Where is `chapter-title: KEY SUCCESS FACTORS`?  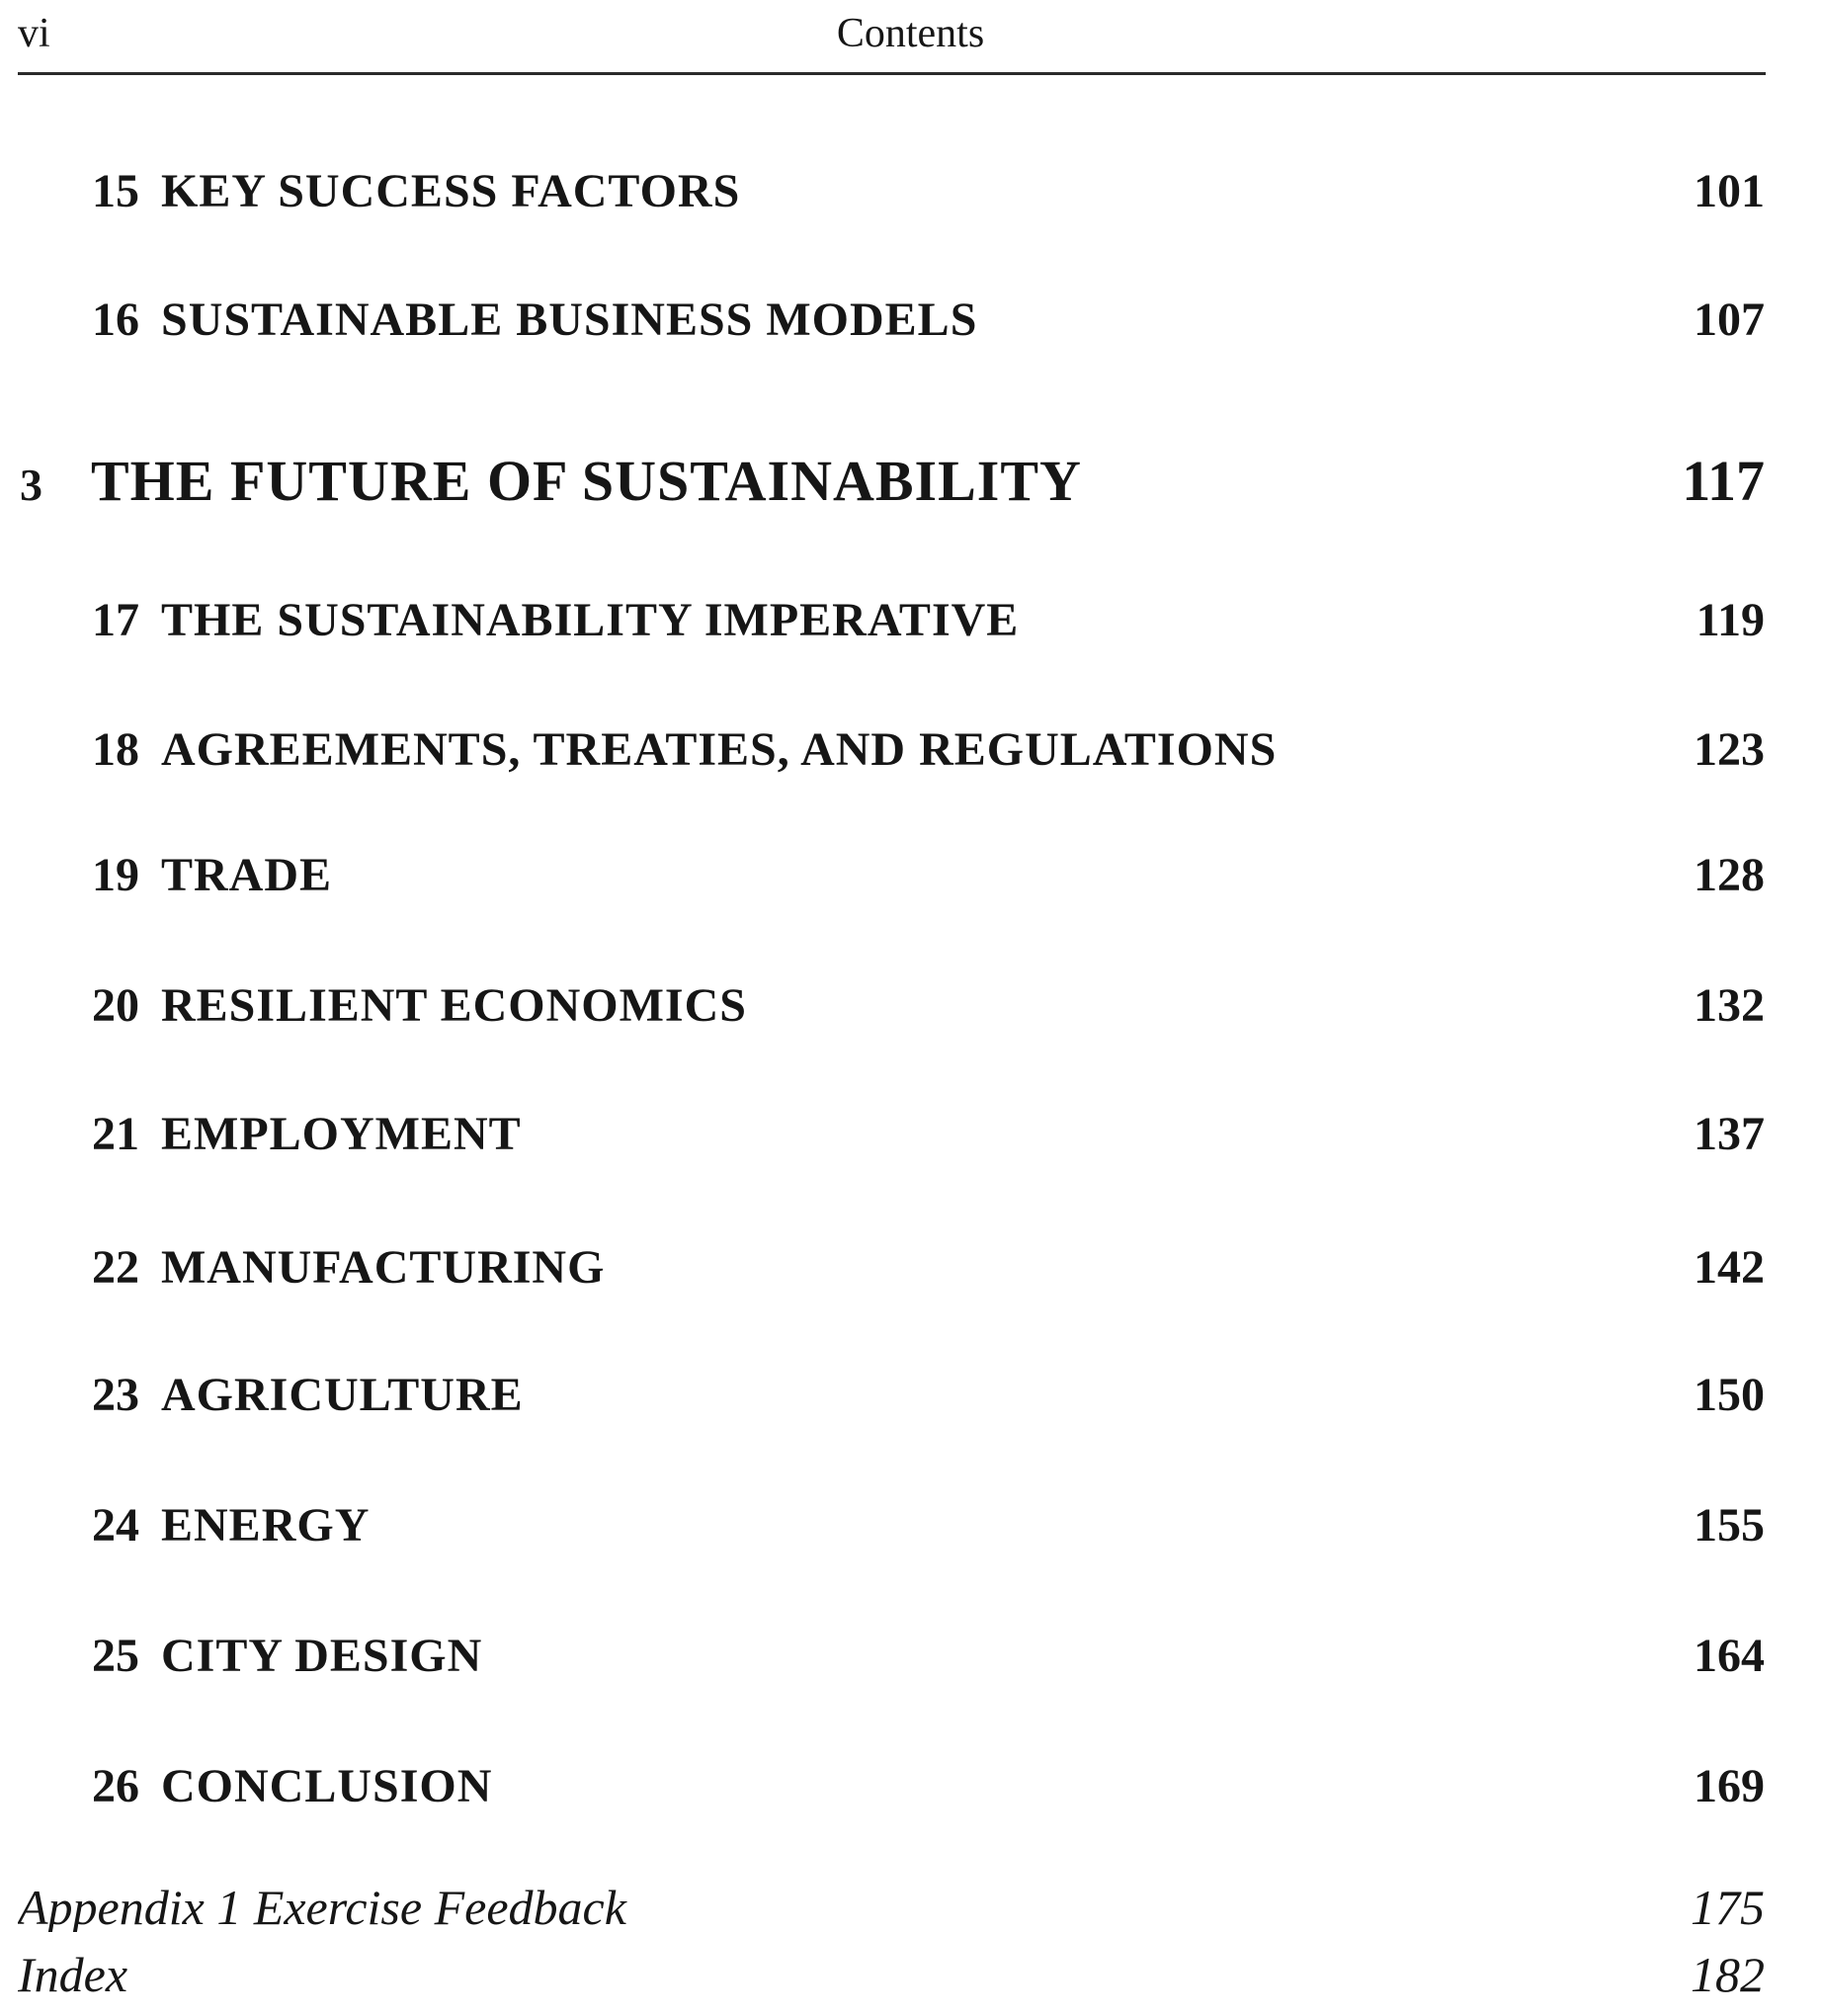
chapter-title: KEY SUCCESS FACTORS is located at coordinates (451, 191).